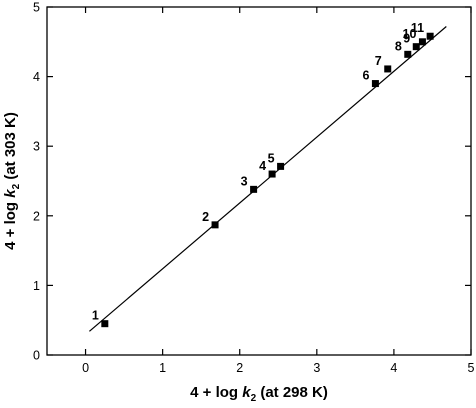  I want to click on data-point-label: 7, so click(378, 61).